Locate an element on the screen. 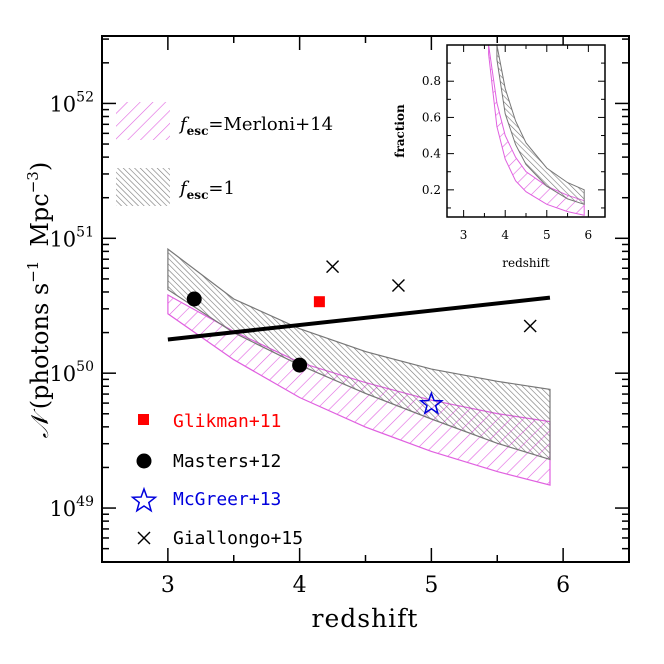  inset-bands is located at coordinates (536, 130).